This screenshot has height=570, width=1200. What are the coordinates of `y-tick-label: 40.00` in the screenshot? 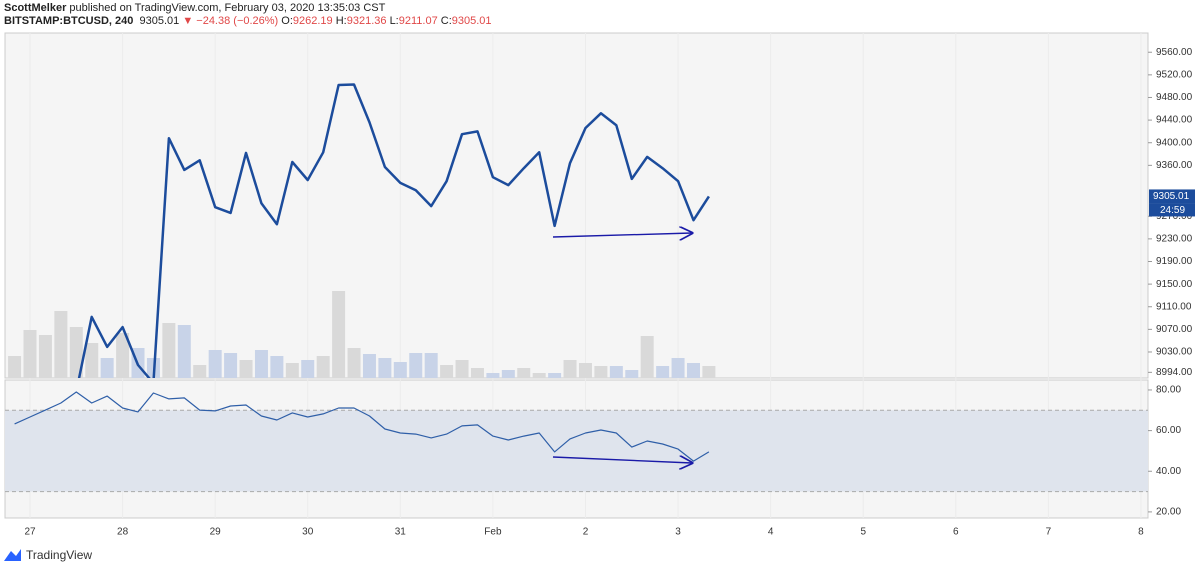 It's located at (1168, 471).